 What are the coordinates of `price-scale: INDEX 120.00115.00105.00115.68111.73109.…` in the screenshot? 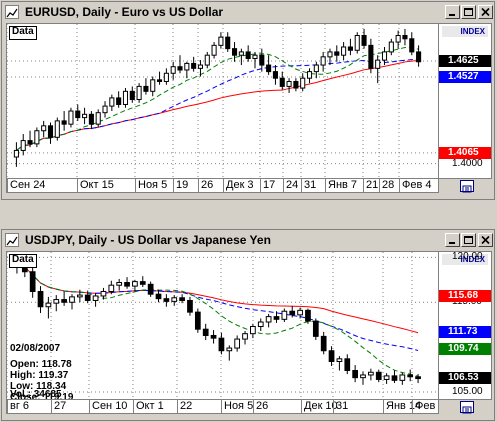 It's located at (465, 325).